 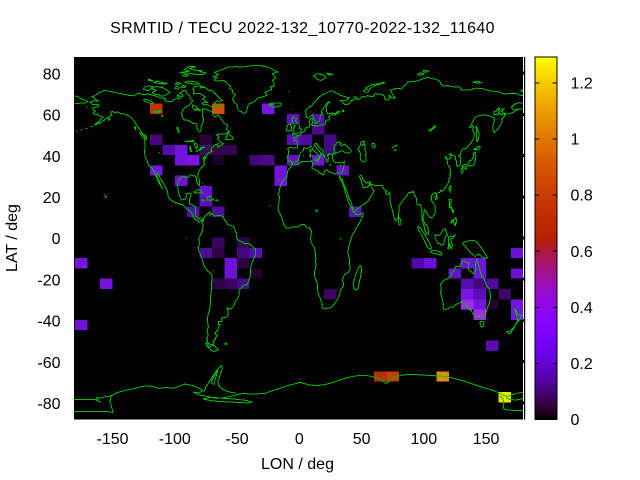 What do you see at coordinates (237, 439) in the screenshot?
I see `svg-text: -50` at bounding box center [237, 439].